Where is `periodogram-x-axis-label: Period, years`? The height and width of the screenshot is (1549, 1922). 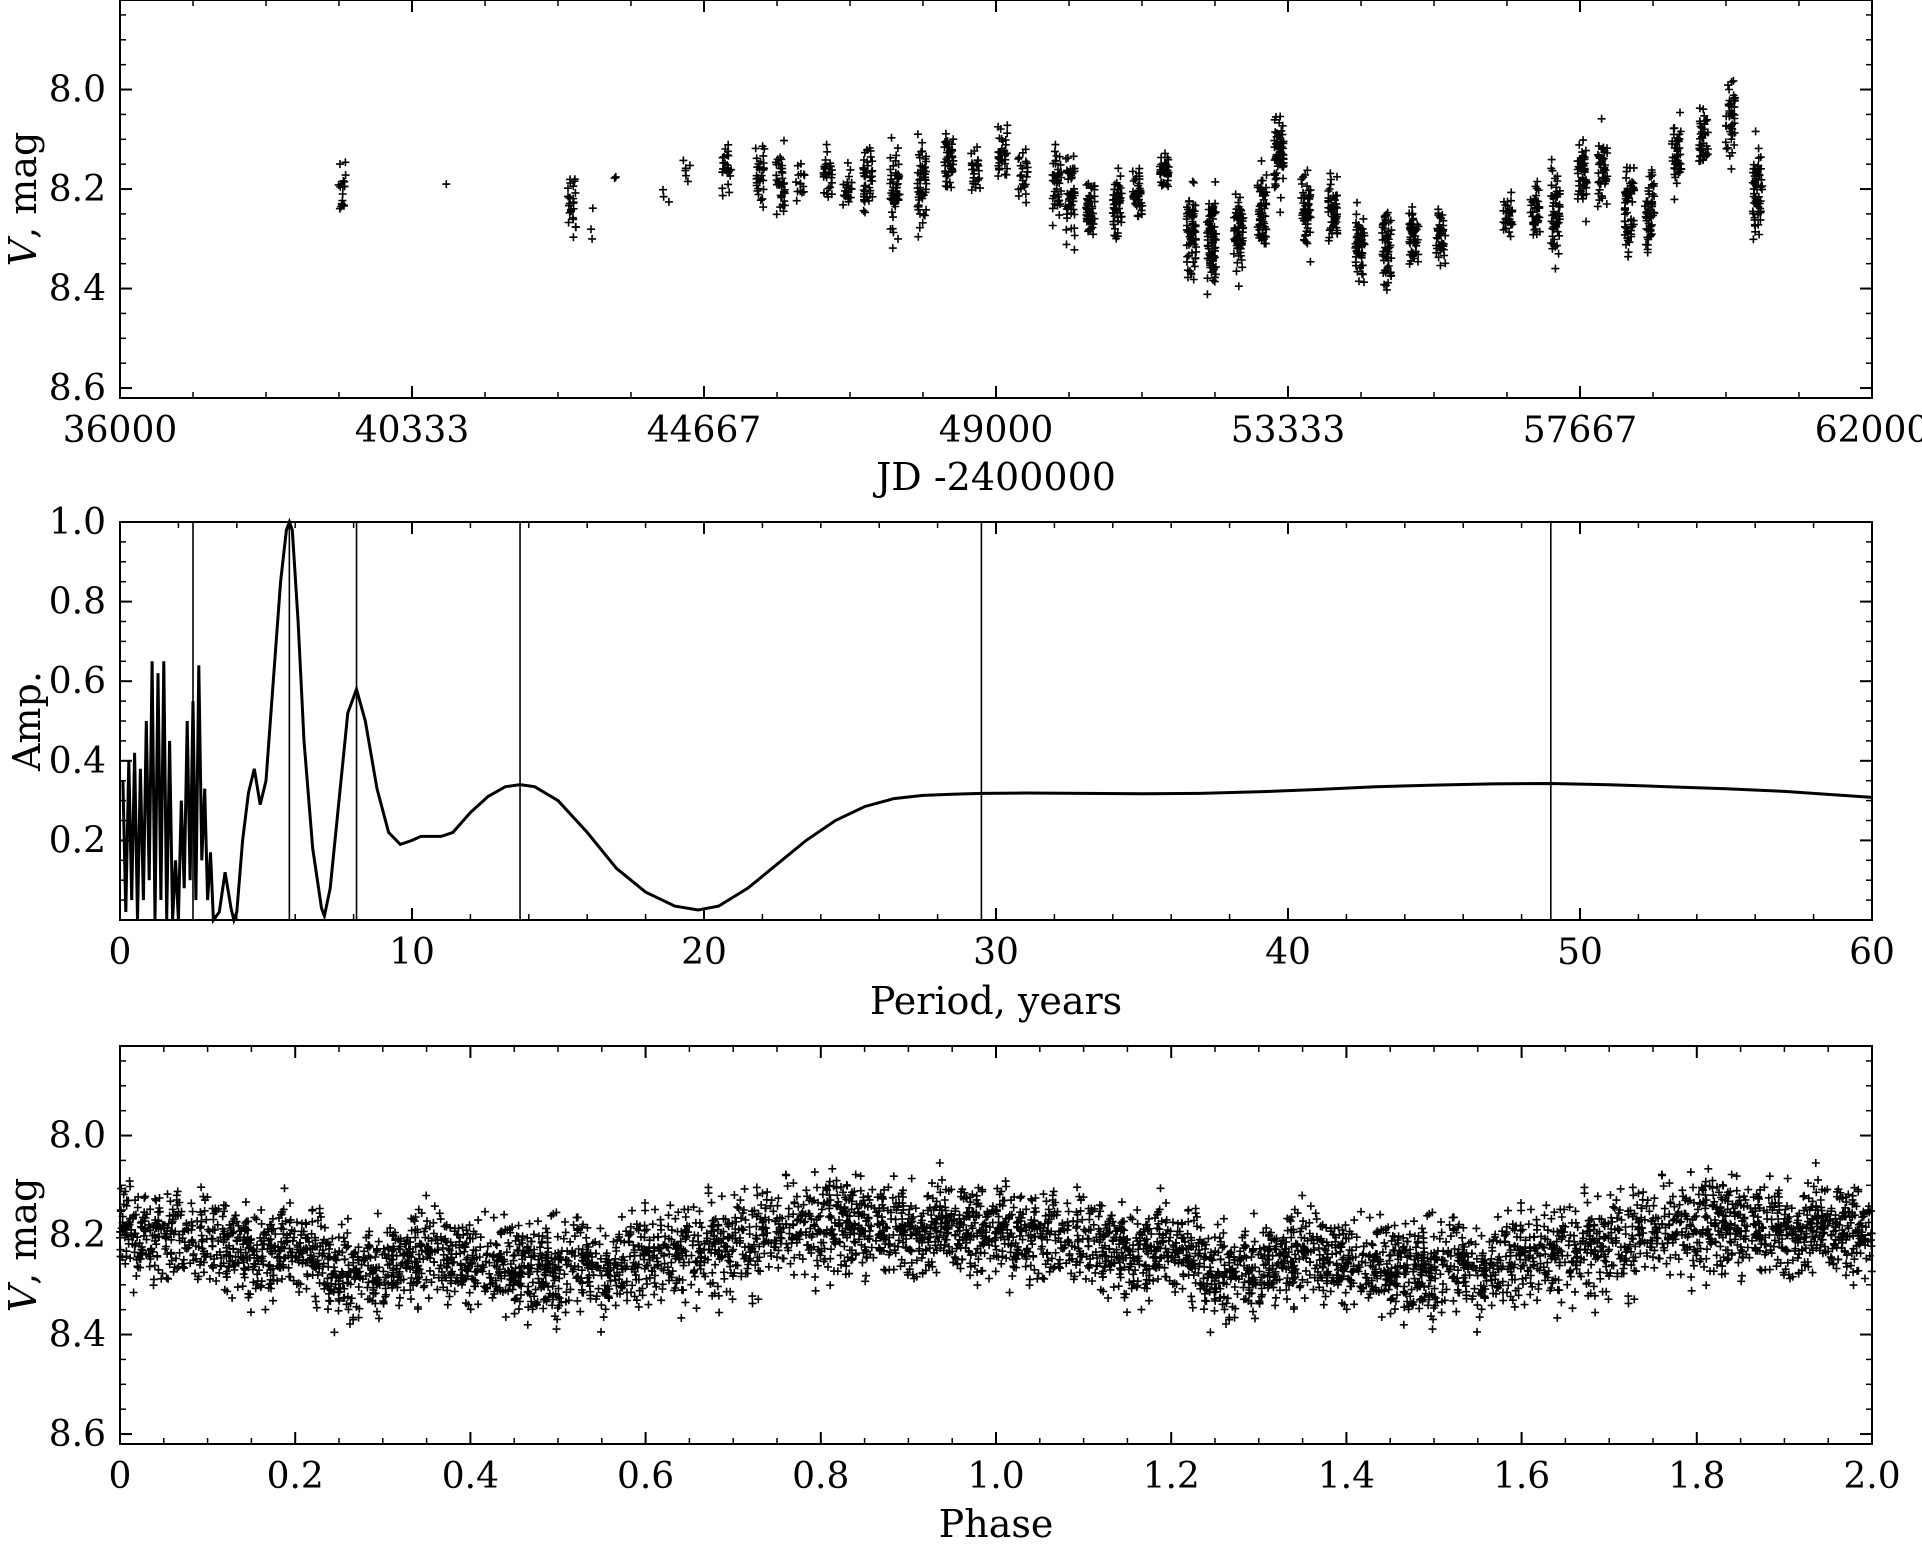 periodogram-x-axis-label: Period, years is located at coordinates (996, 1001).